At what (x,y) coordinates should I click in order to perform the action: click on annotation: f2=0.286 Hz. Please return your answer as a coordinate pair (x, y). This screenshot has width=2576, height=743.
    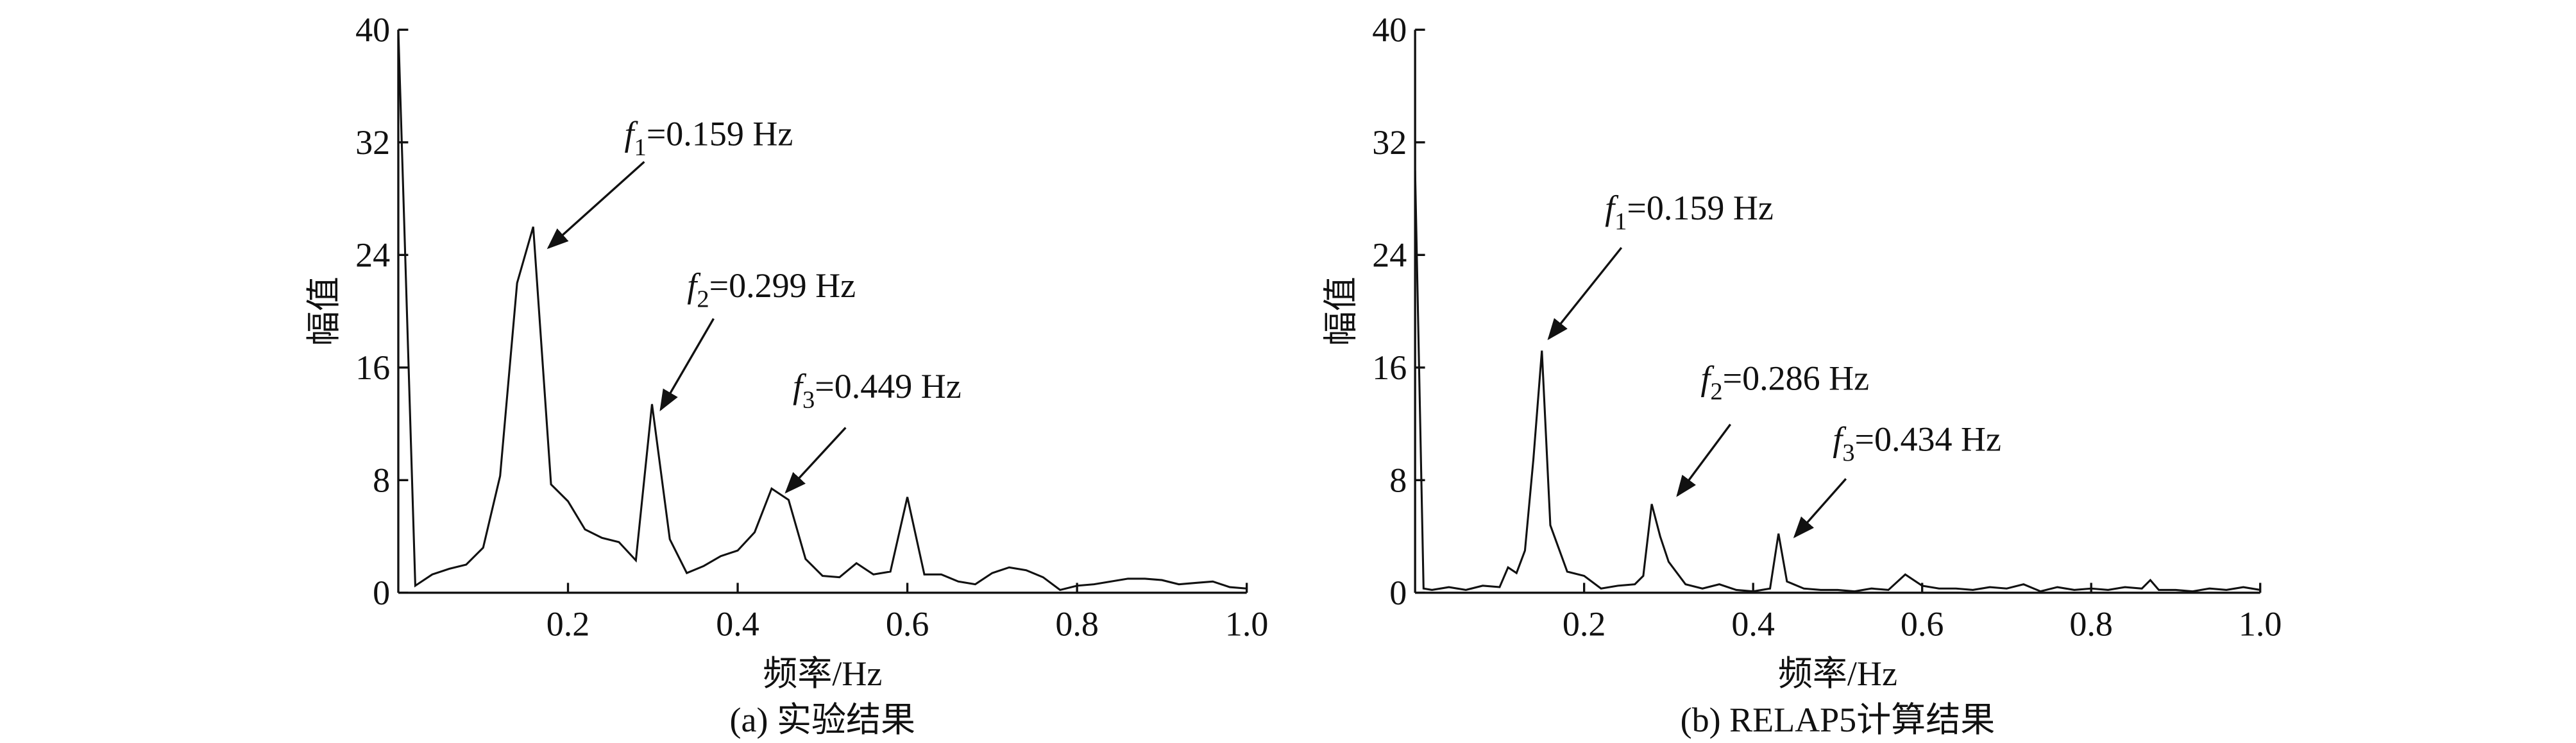
    Looking at the image, I should click on (1784, 382).